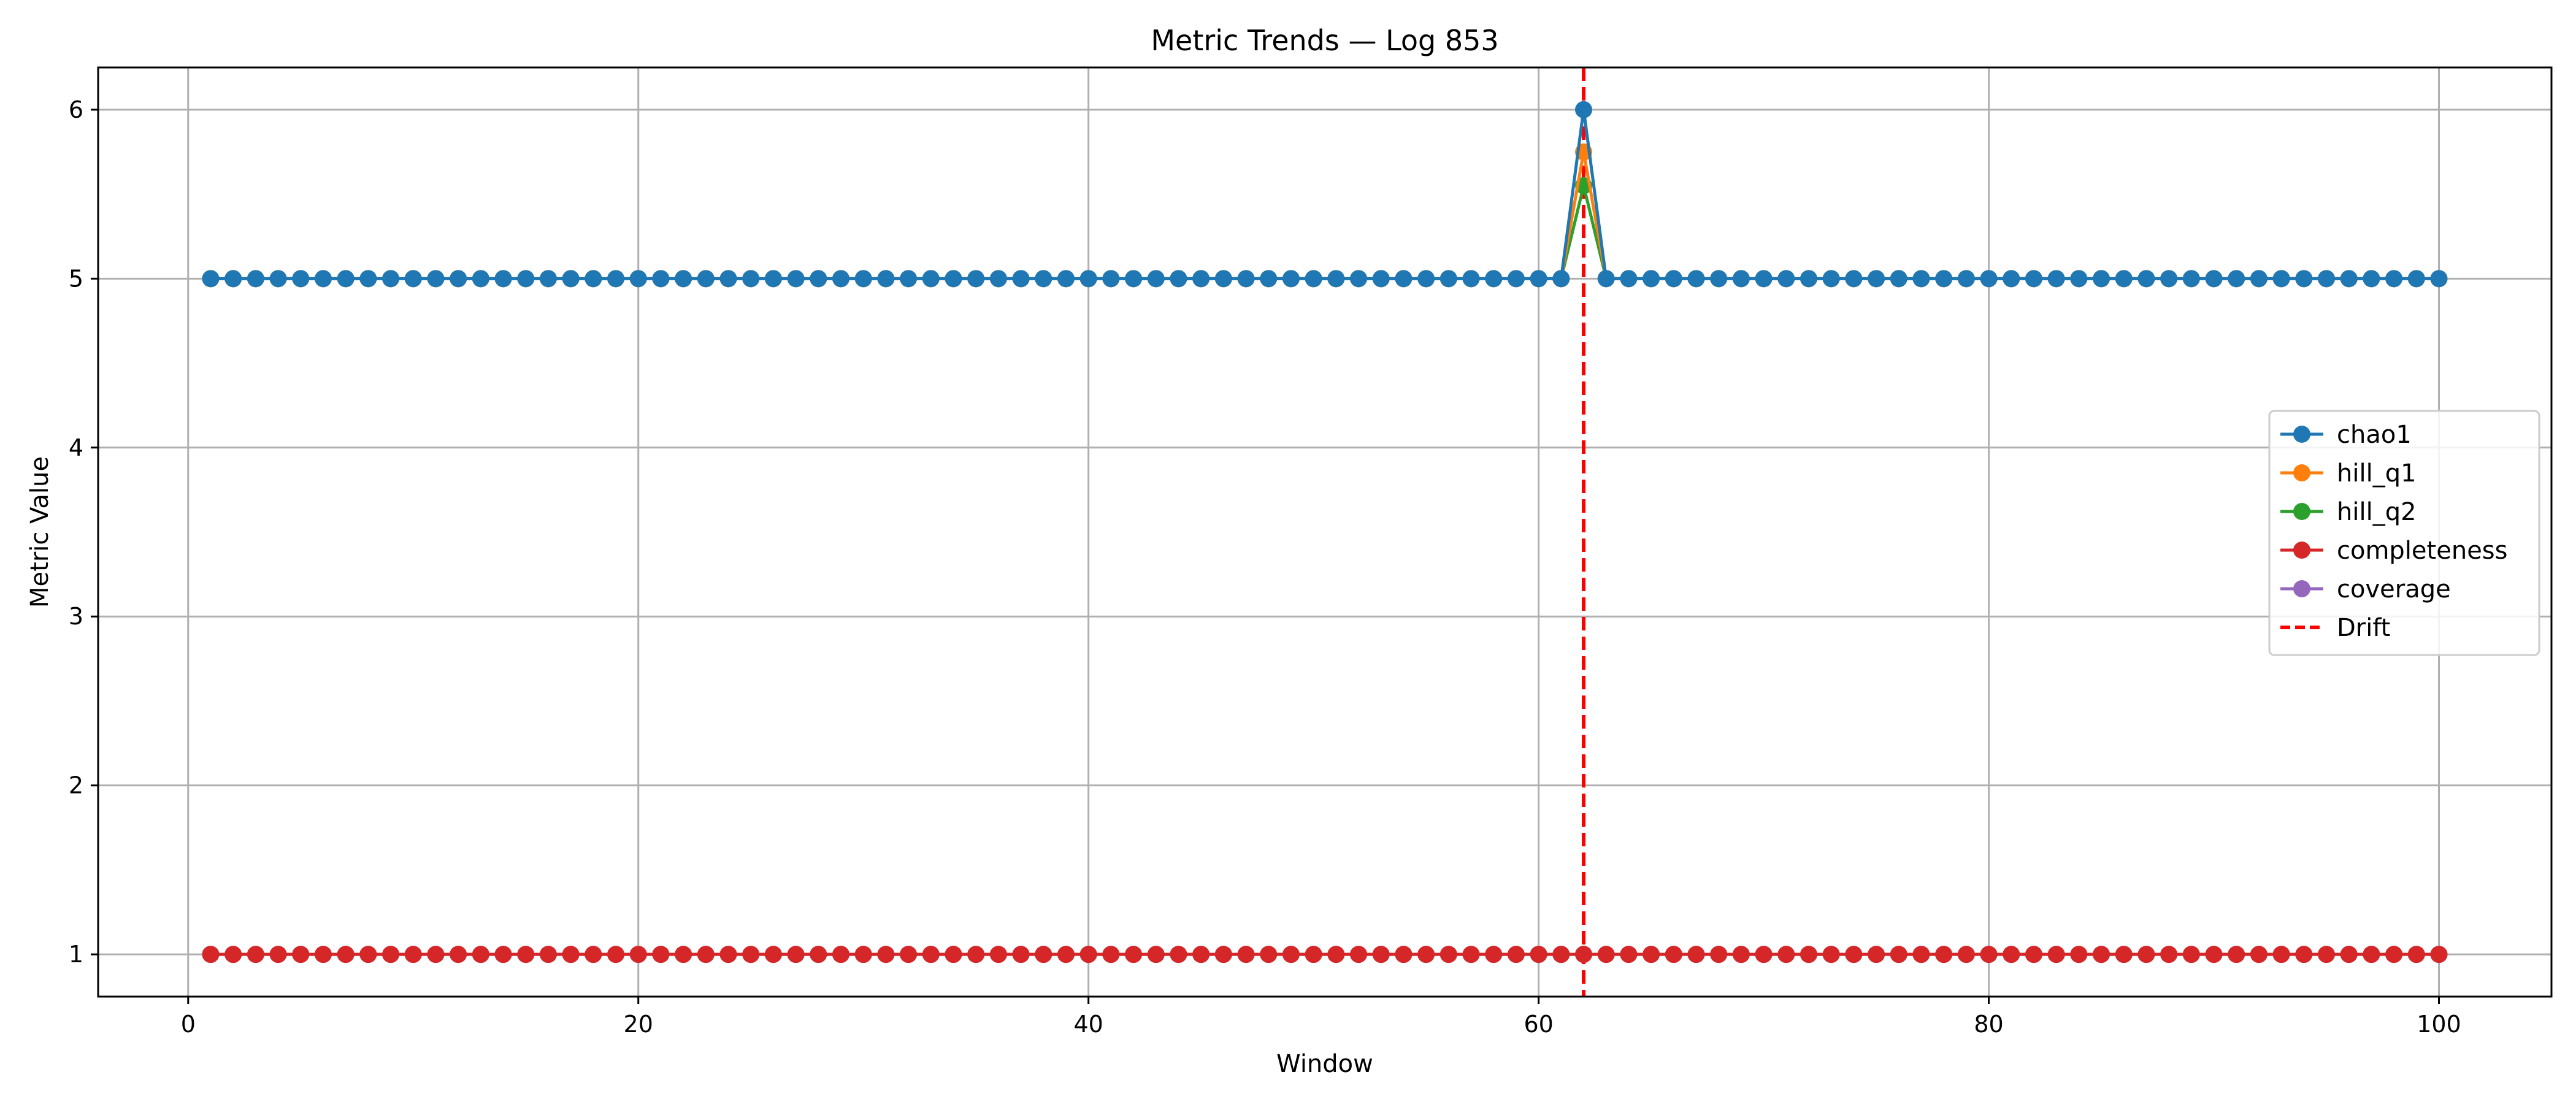 Image resolution: width=2576 pixels, height=1107 pixels. Describe the element at coordinates (76, 447) in the screenshot. I see `y-tick-label: 4` at that location.